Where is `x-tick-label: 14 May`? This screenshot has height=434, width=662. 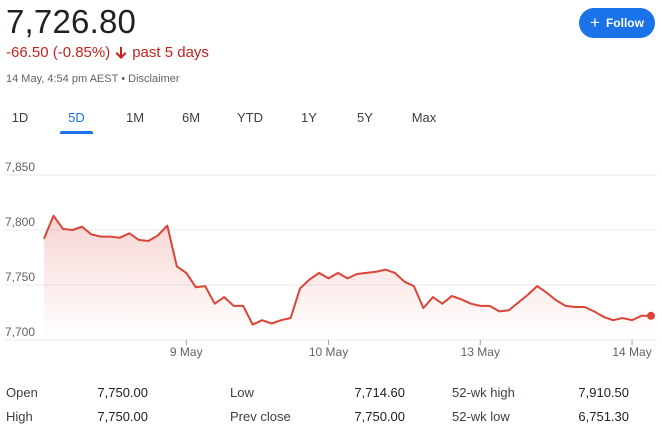
x-tick-label: 14 May is located at coordinates (631, 352).